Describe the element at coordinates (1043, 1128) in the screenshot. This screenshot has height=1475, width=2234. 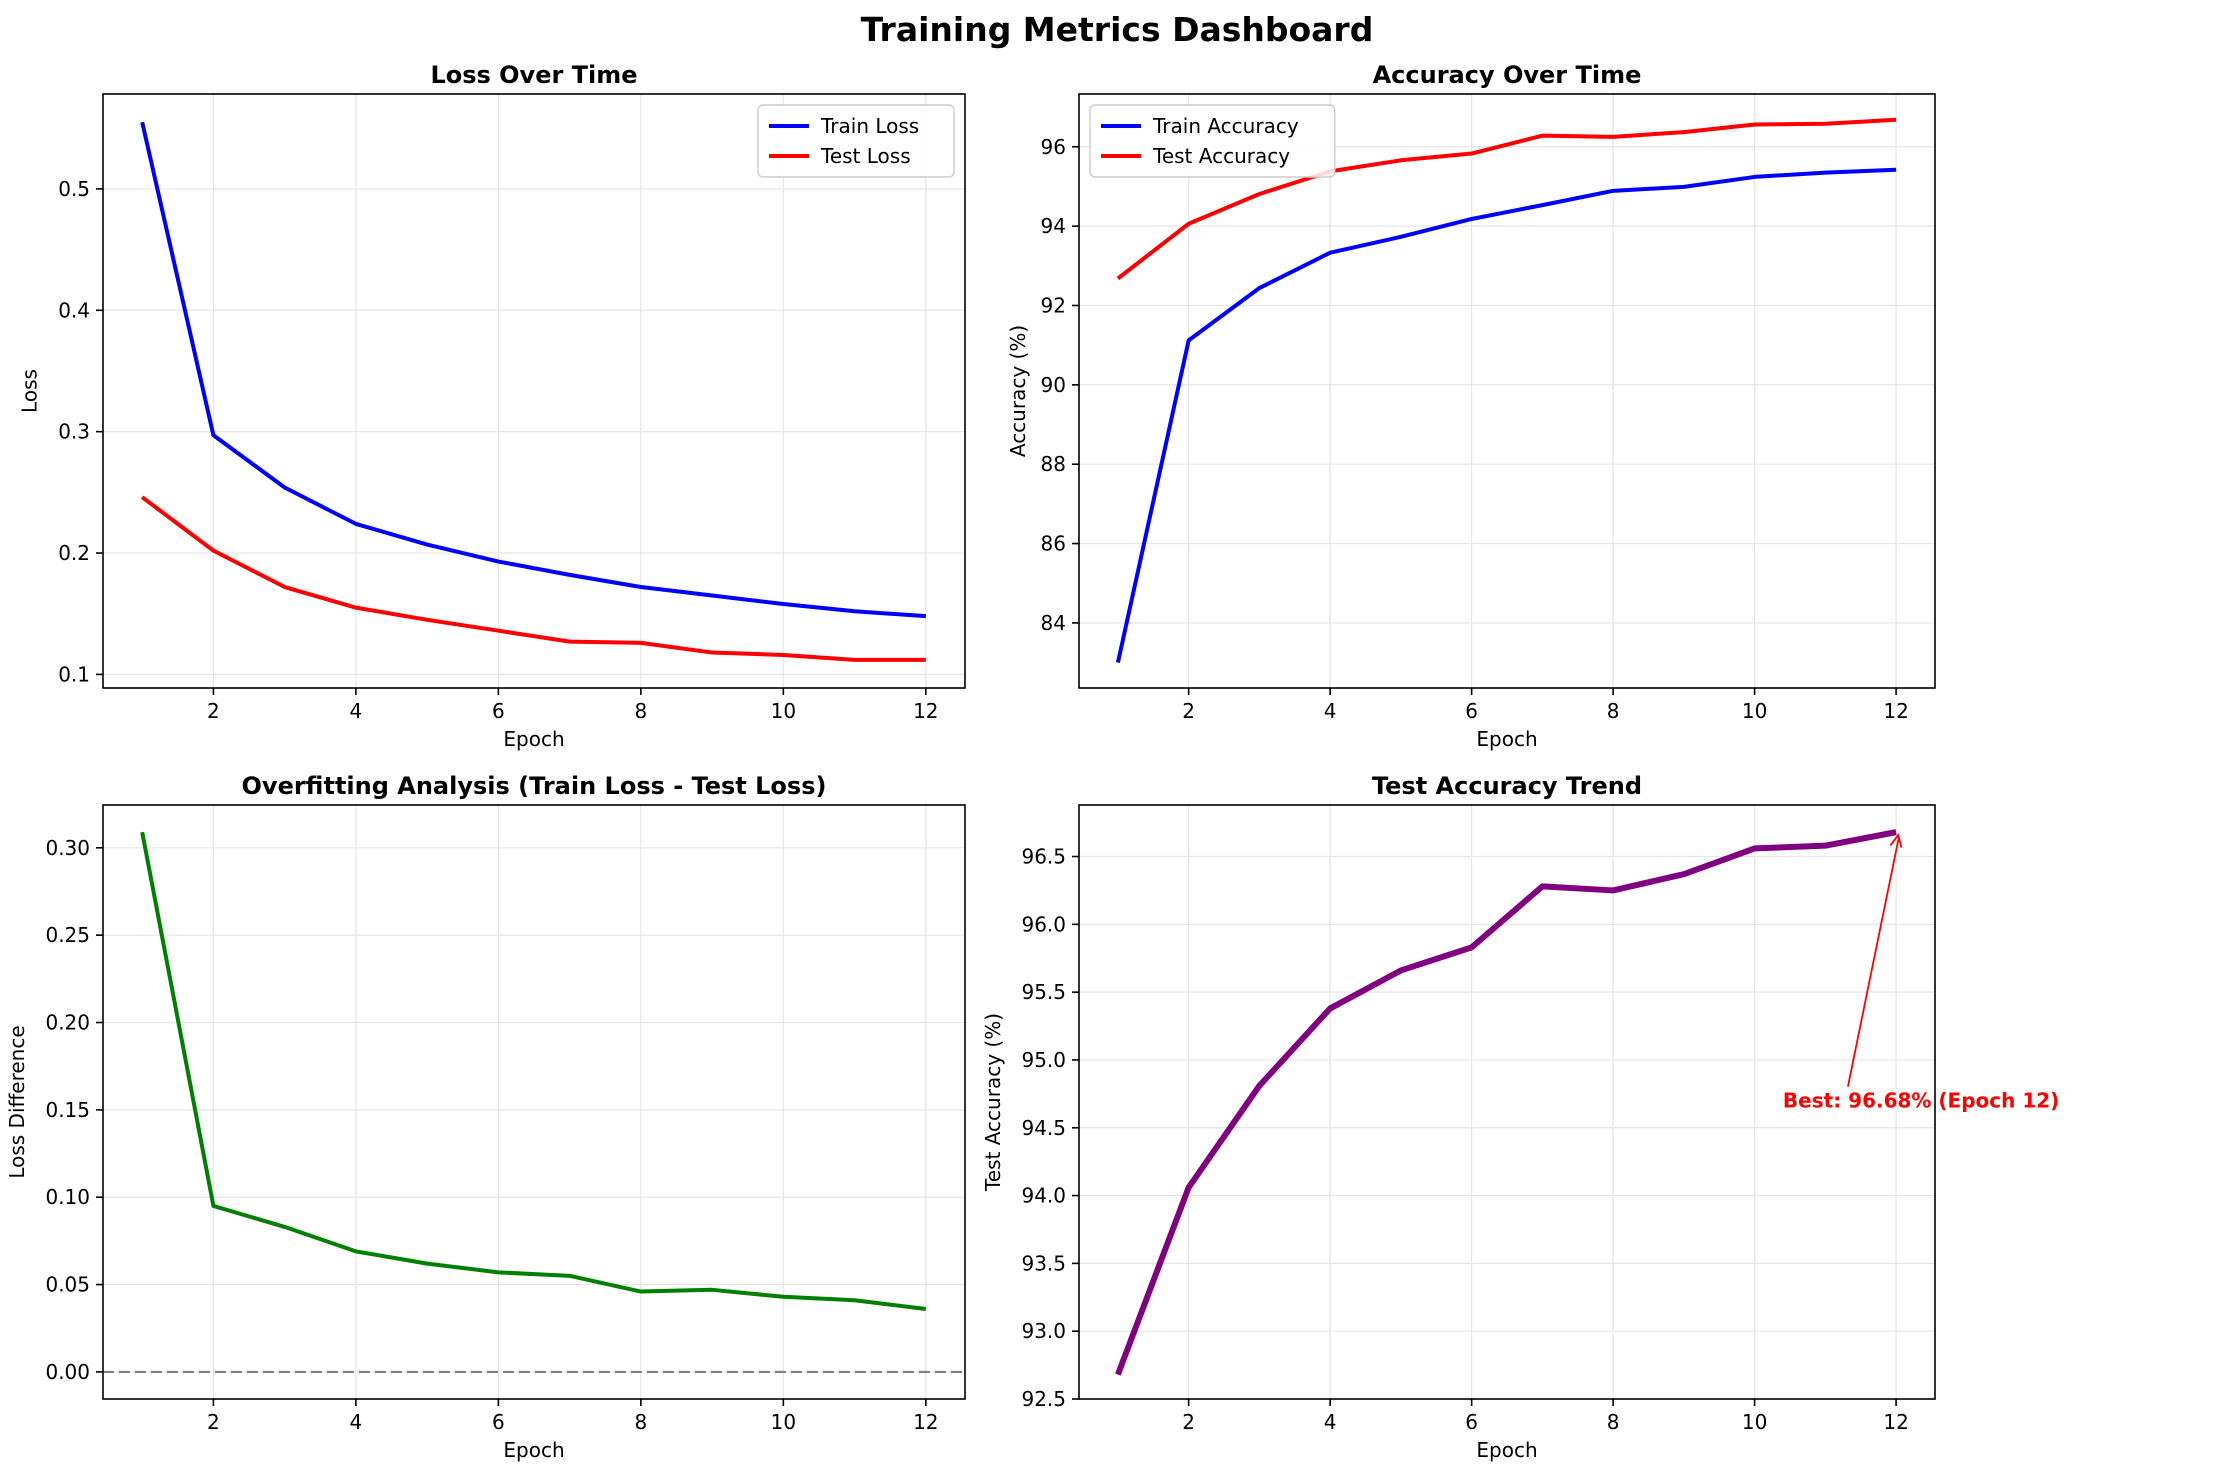
I see `y-tick-label: 94.5` at that location.